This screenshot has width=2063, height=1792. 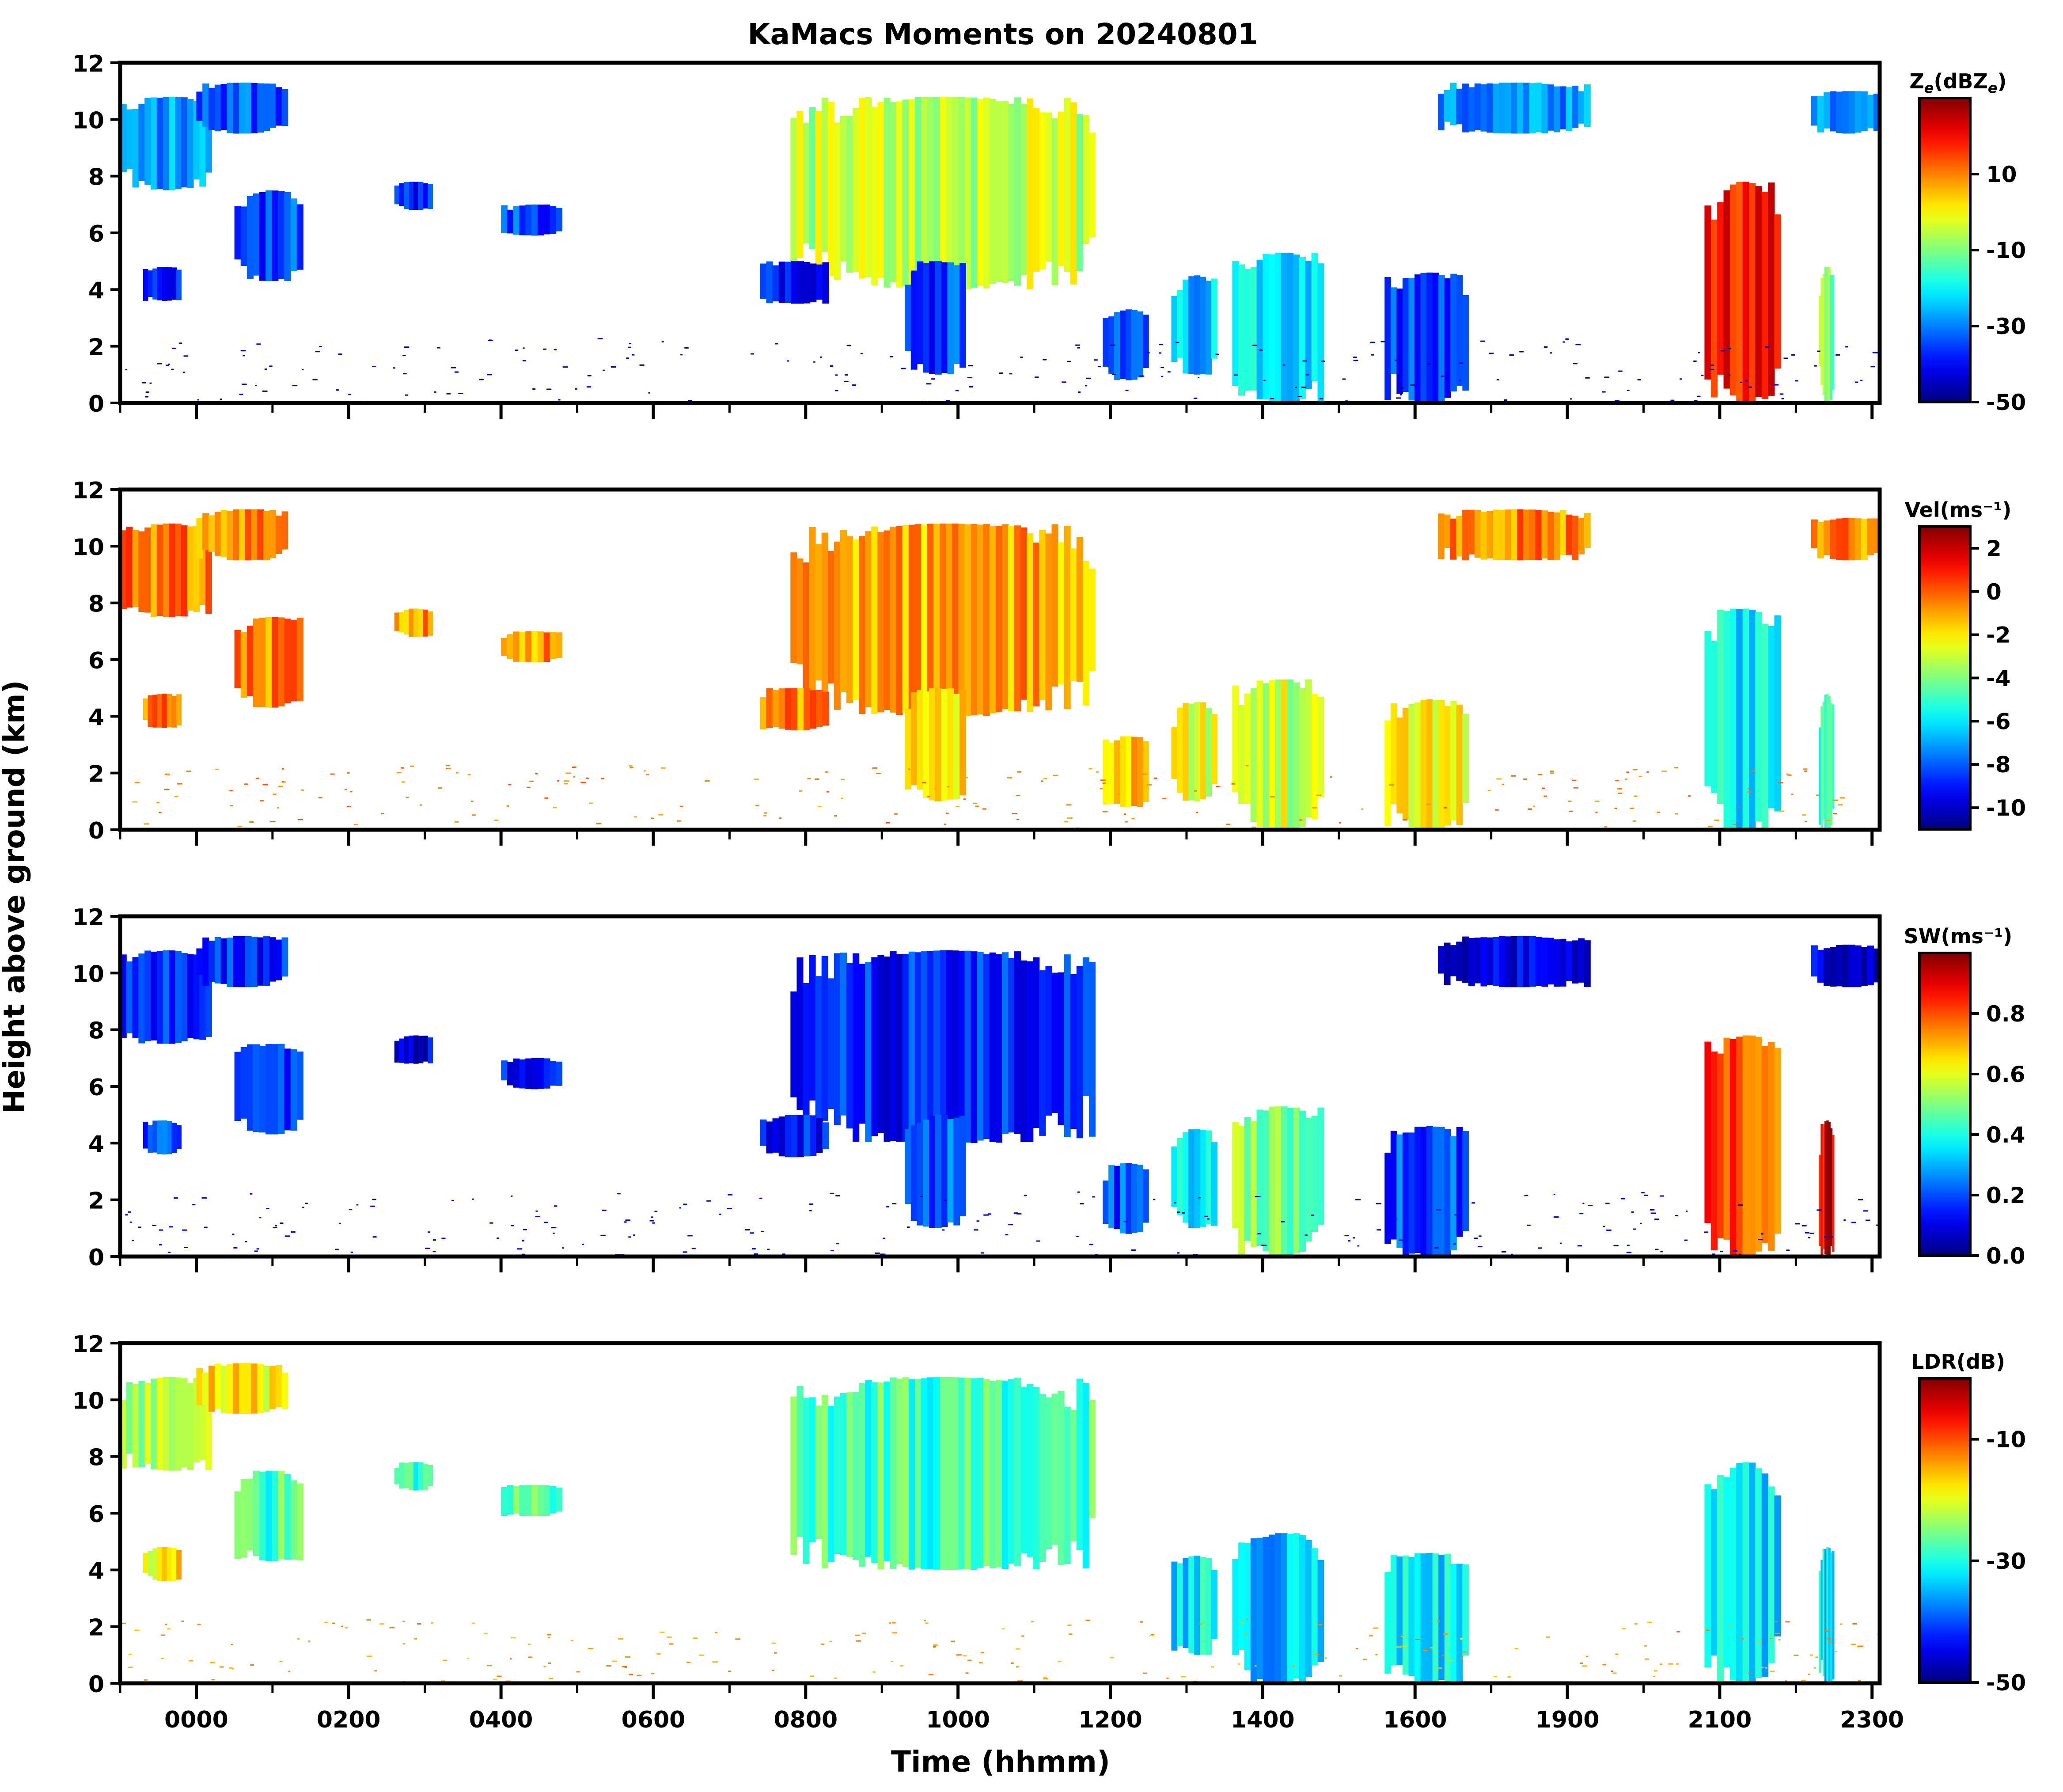 What do you see at coordinates (15, 897) in the screenshot?
I see `y-axis-label: Height above ground (km)` at bounding box center [15, 897].